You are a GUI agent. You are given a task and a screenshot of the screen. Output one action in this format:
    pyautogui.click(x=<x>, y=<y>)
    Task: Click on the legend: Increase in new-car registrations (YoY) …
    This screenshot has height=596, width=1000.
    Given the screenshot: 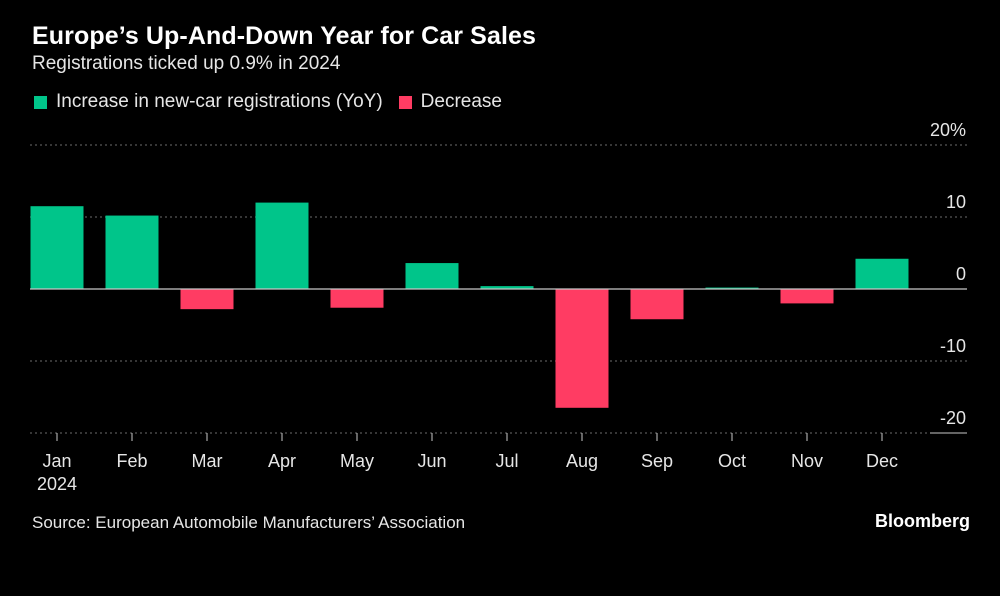 What is the action you would take?
    pyautogui.click(x=276, y=102)
    